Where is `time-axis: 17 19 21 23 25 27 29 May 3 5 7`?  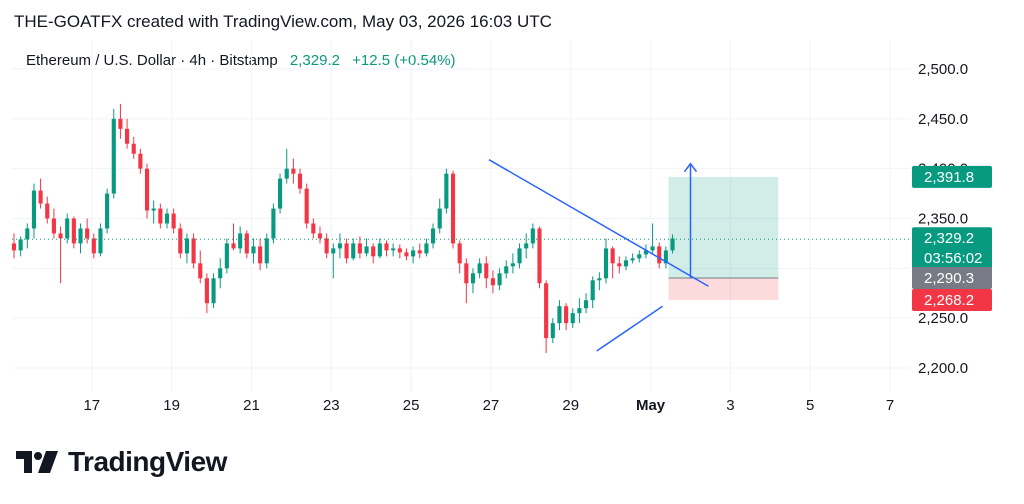
time-axis: 17 19 21 23 25 27 29 May 3 5 7 is located at coordinates (488, 405).